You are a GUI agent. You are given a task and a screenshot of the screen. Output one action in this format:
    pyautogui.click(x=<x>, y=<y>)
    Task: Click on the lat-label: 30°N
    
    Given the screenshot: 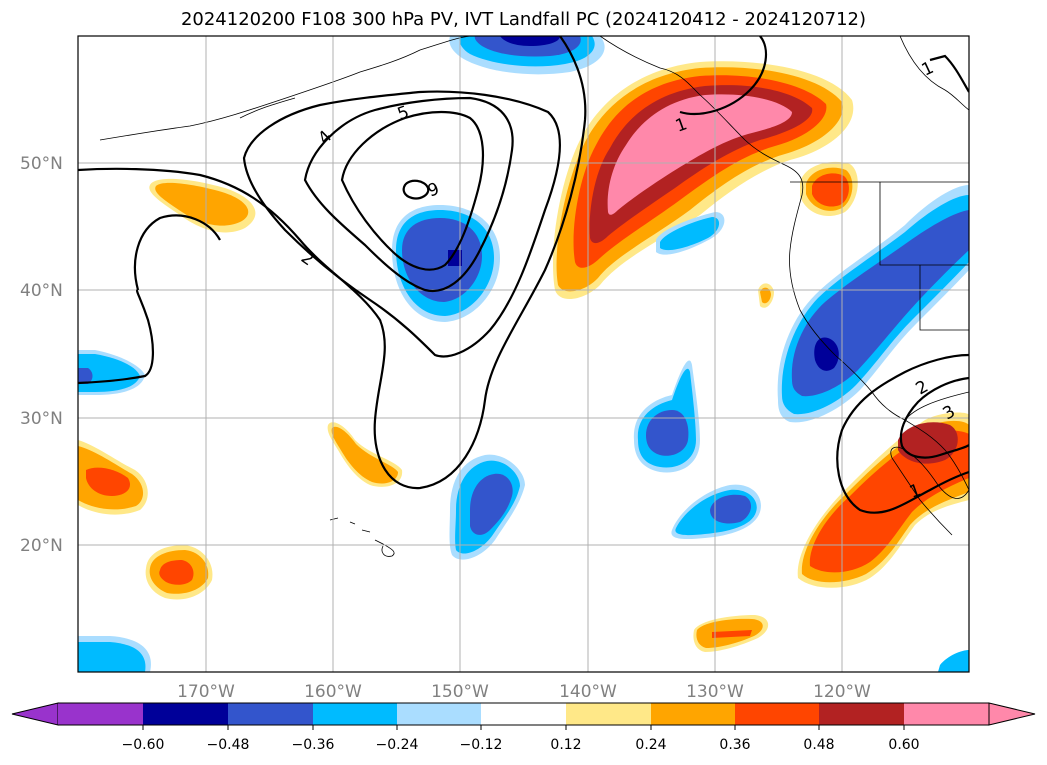 What is the action you would take?
    pyautogui.click(x=41, y=419)
    